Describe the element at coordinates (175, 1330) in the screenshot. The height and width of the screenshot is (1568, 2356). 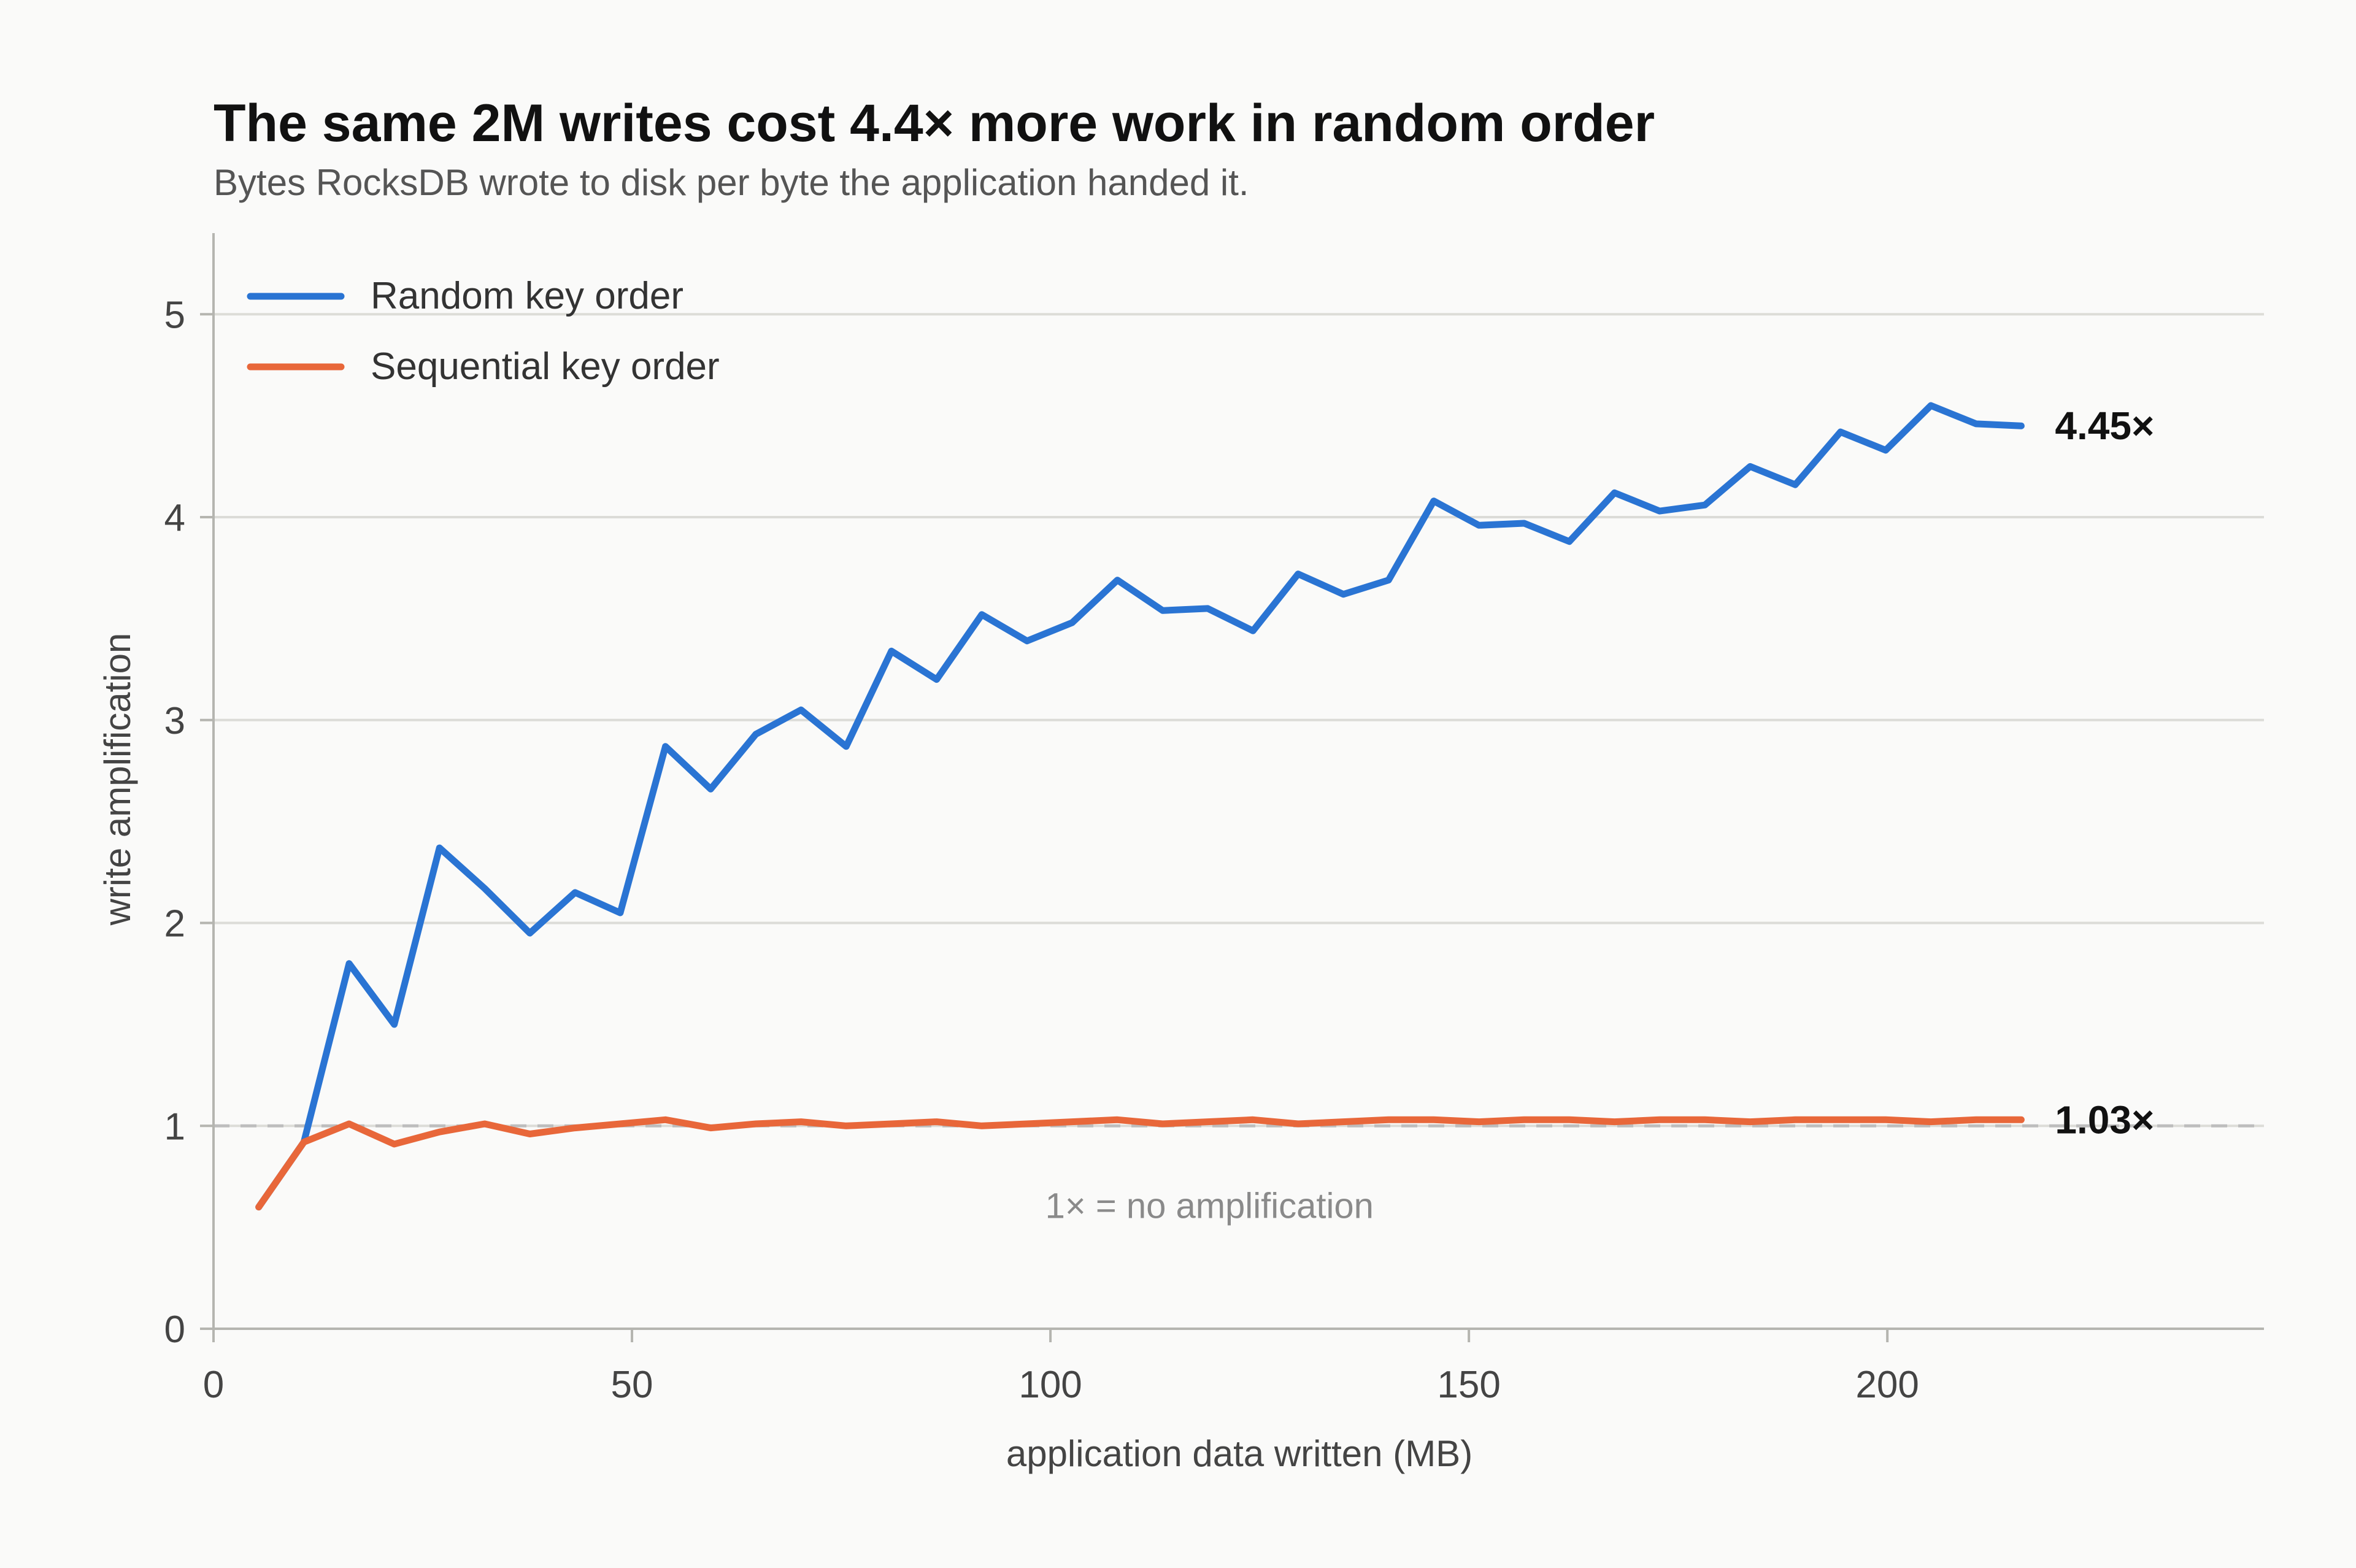
I see `y-tick-label-0: 0` at that location.